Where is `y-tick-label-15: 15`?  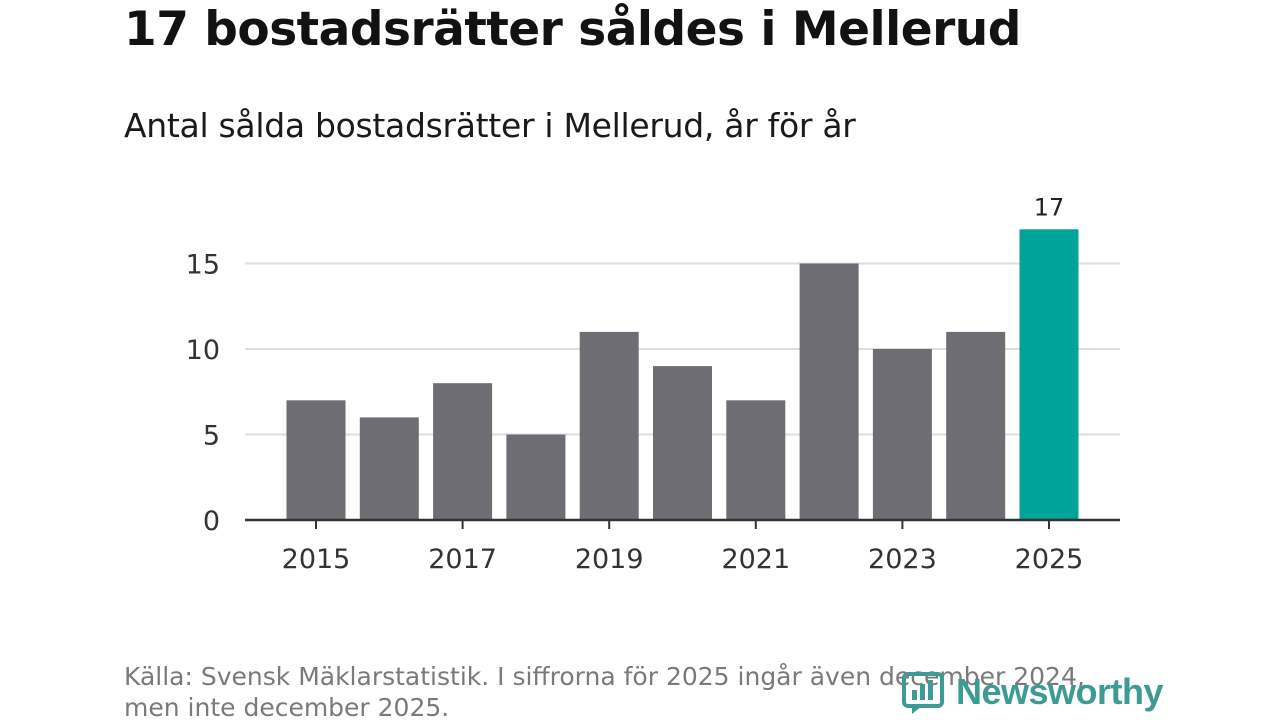
y-tick-label-15: 15 is located at coordinates (203, 265).